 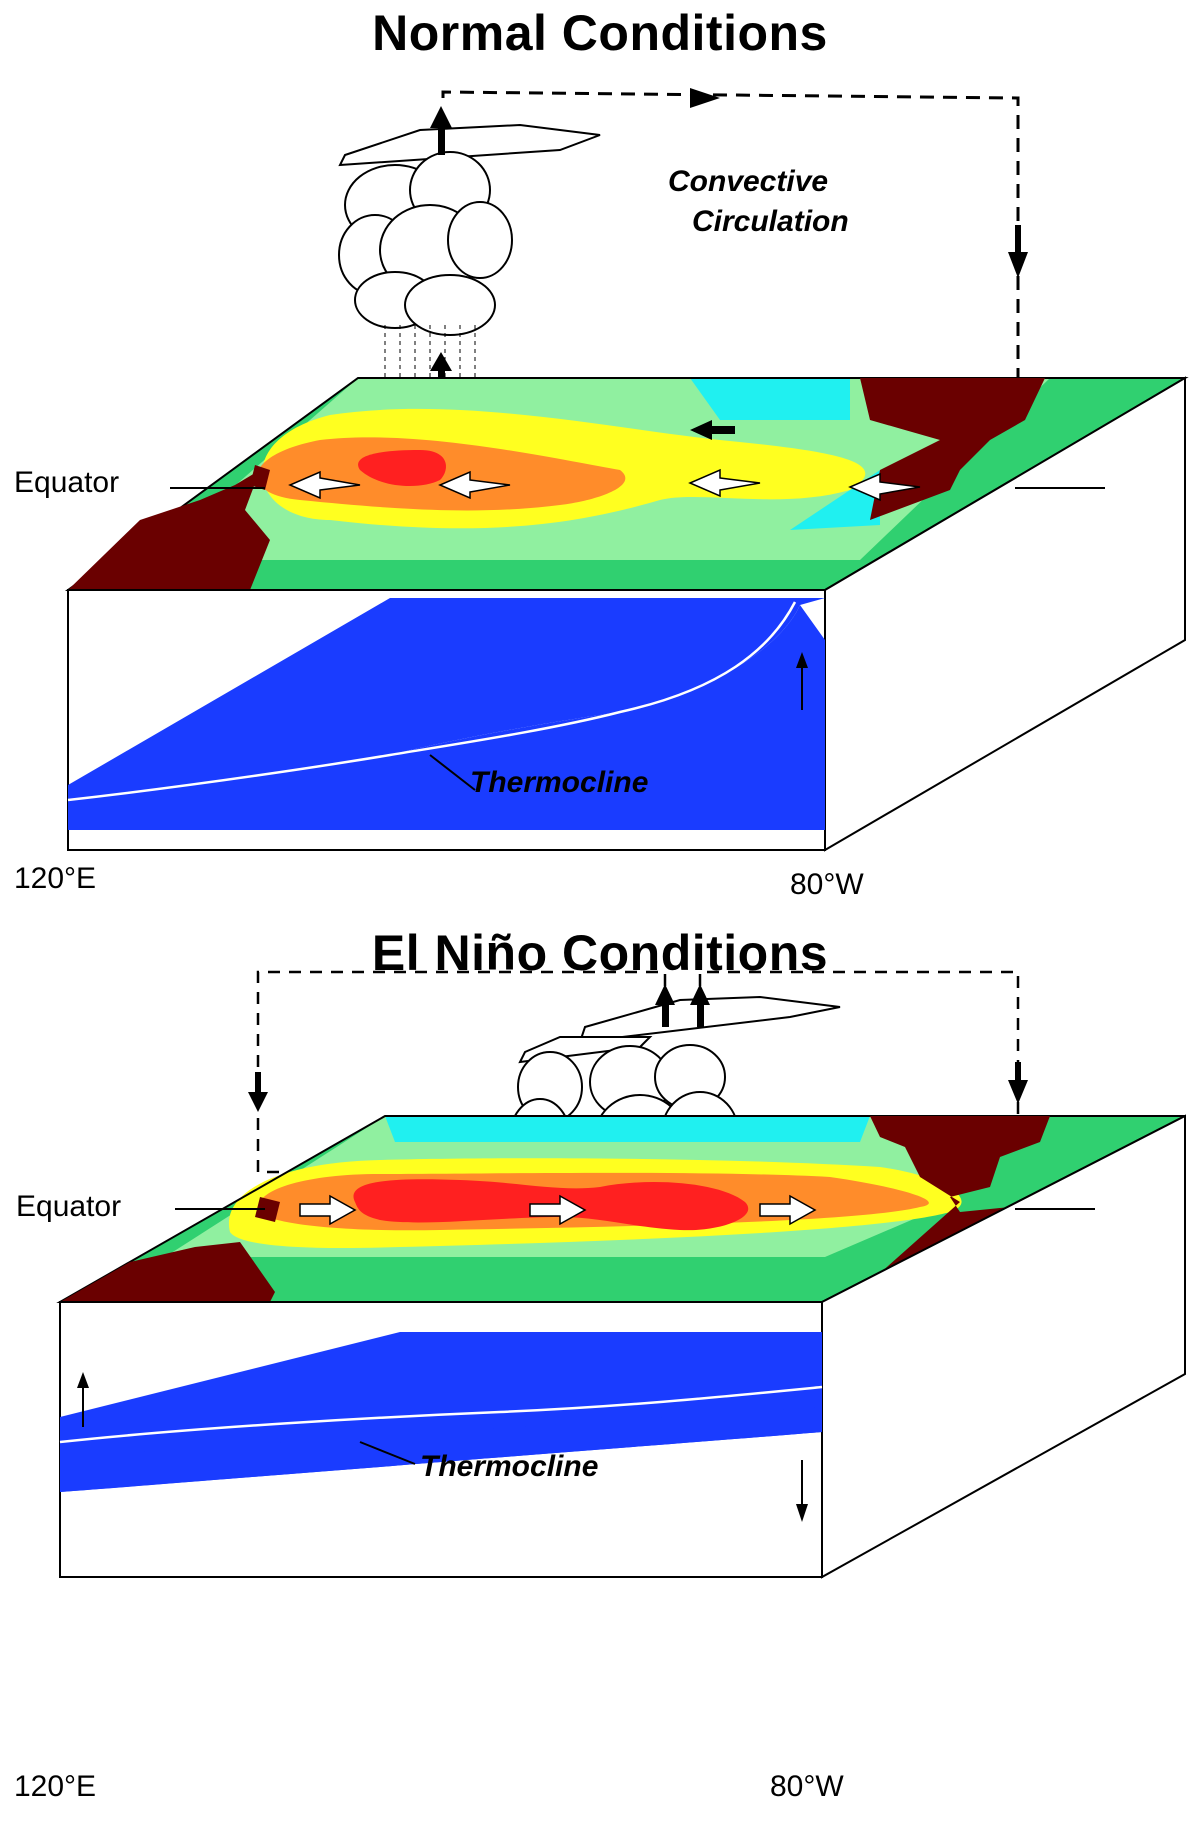 I want to click on downdraft-arrow-icon, so click(x=638, y=1087).